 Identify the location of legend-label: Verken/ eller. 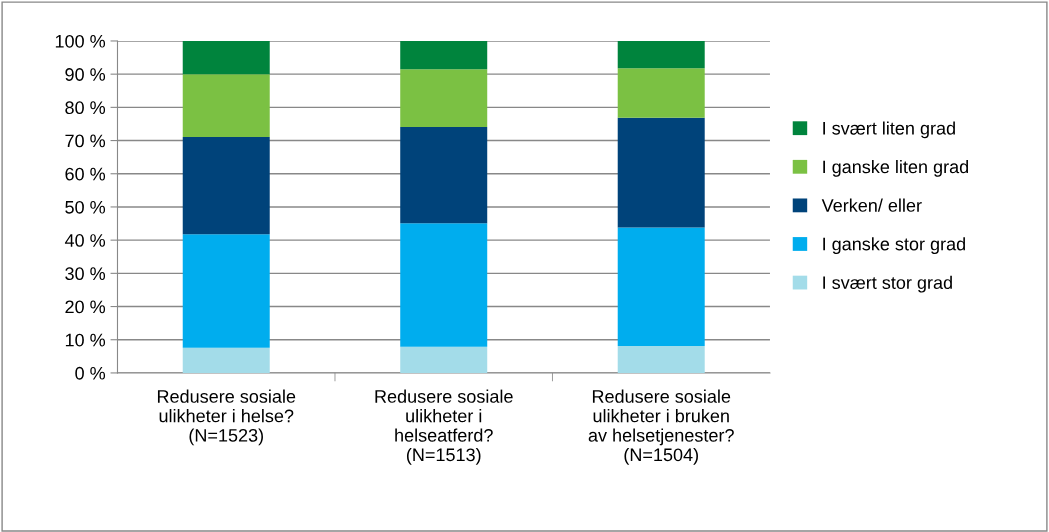
(871, 205).